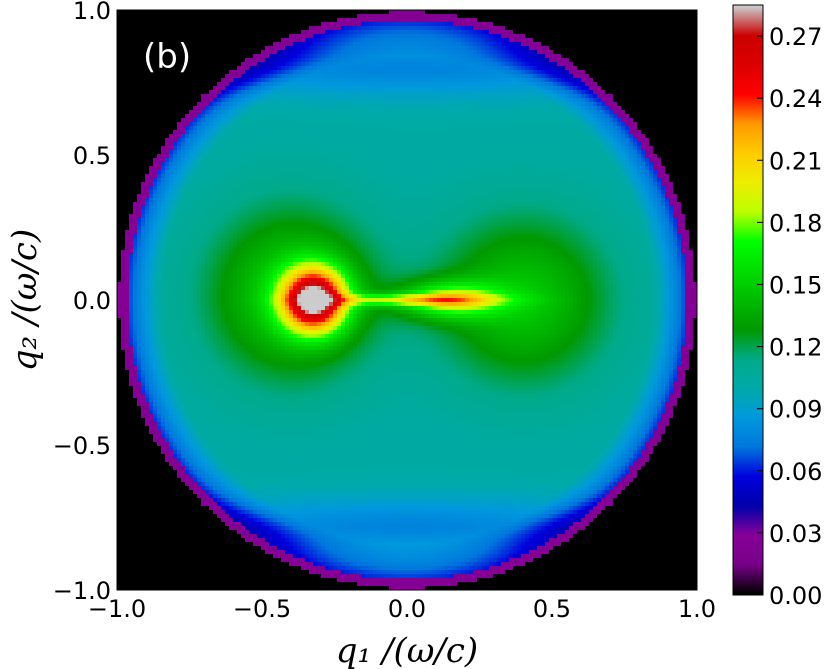 The height and width of the screenshot is (669, 826). What do you see at coordinates (795, 410) in the screenshot?
I see `colorbar-tick-label: 0.09` at bounding box center [795, 410].